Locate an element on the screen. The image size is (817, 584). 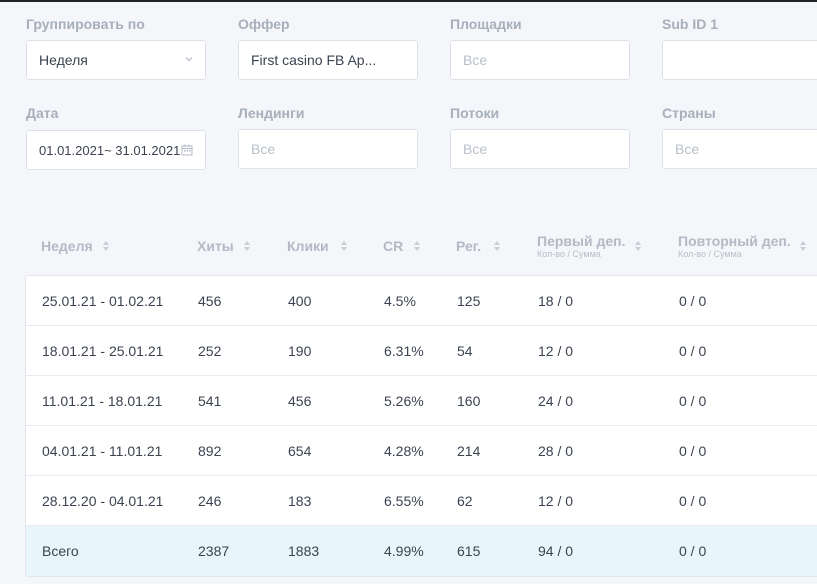
column-header-reg: Рег. is located at coordinates (491, 248).